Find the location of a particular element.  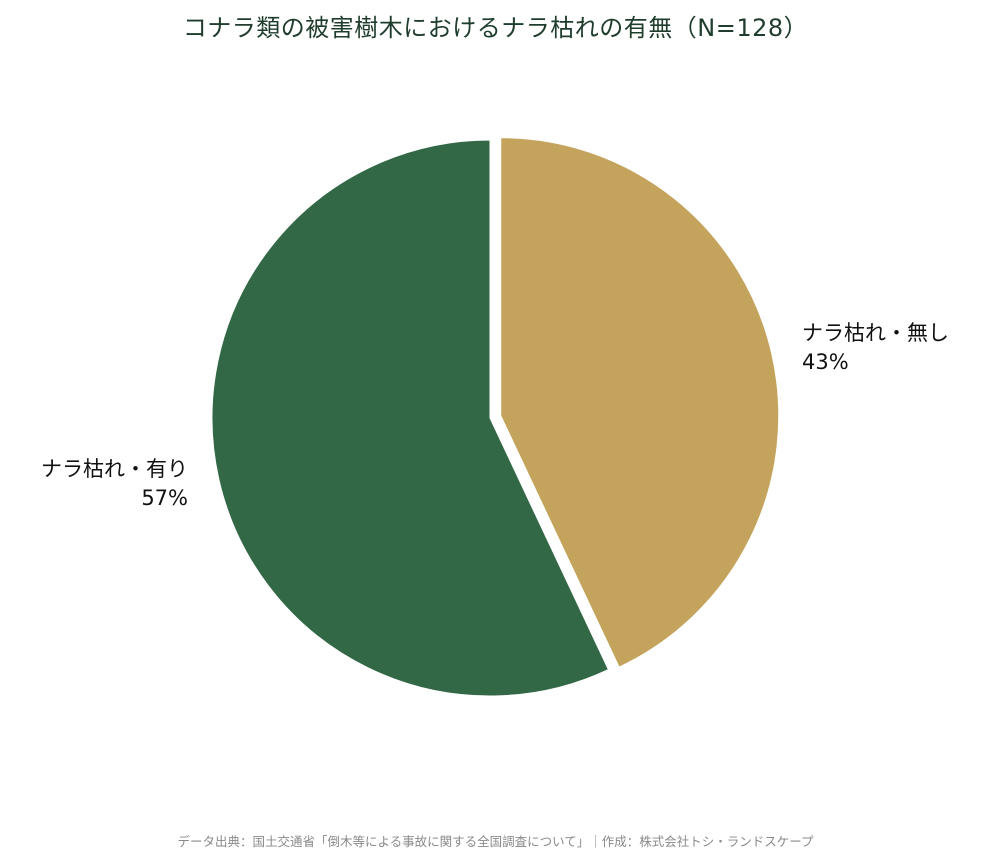

slice-label-text: ナラ枯れ・無し is located at coordinates (875, 333).